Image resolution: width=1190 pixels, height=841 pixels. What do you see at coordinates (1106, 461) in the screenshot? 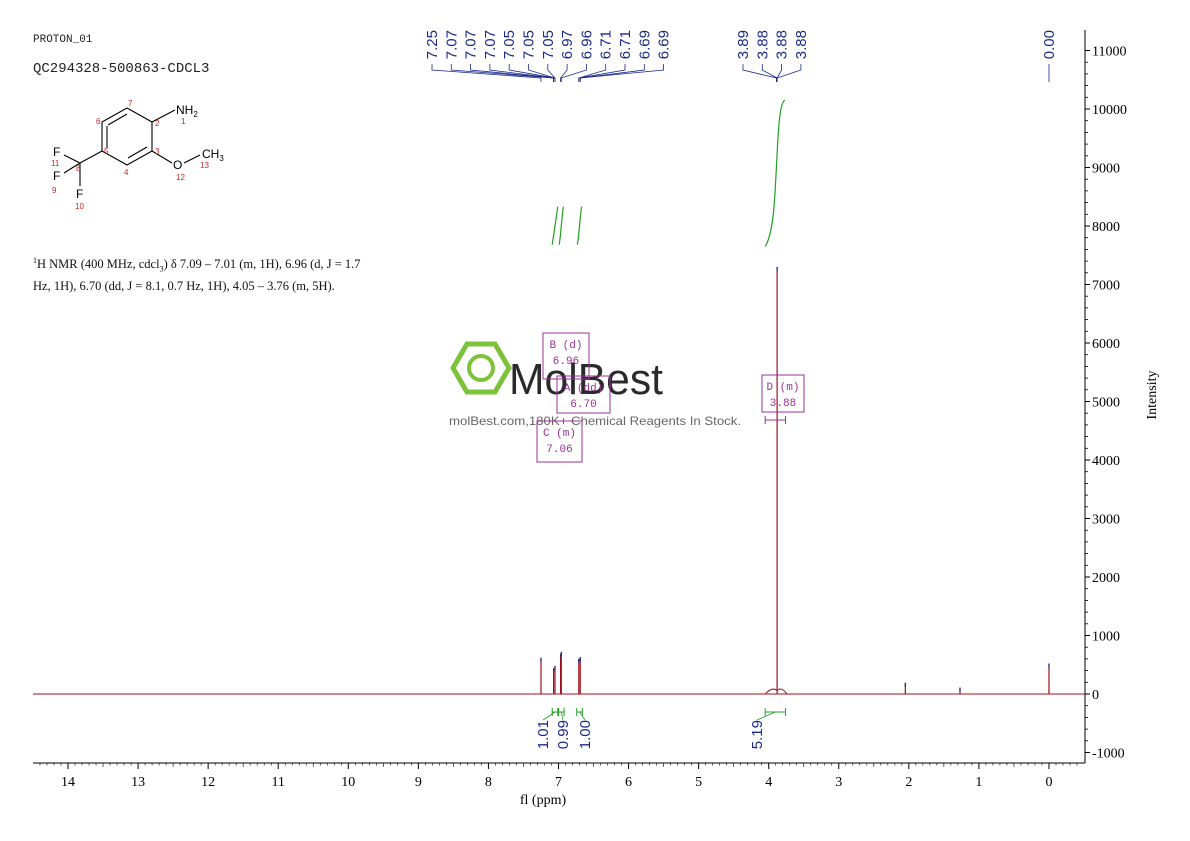
I see `y-tick-label: 4000` at bounding box center [1106, 461].